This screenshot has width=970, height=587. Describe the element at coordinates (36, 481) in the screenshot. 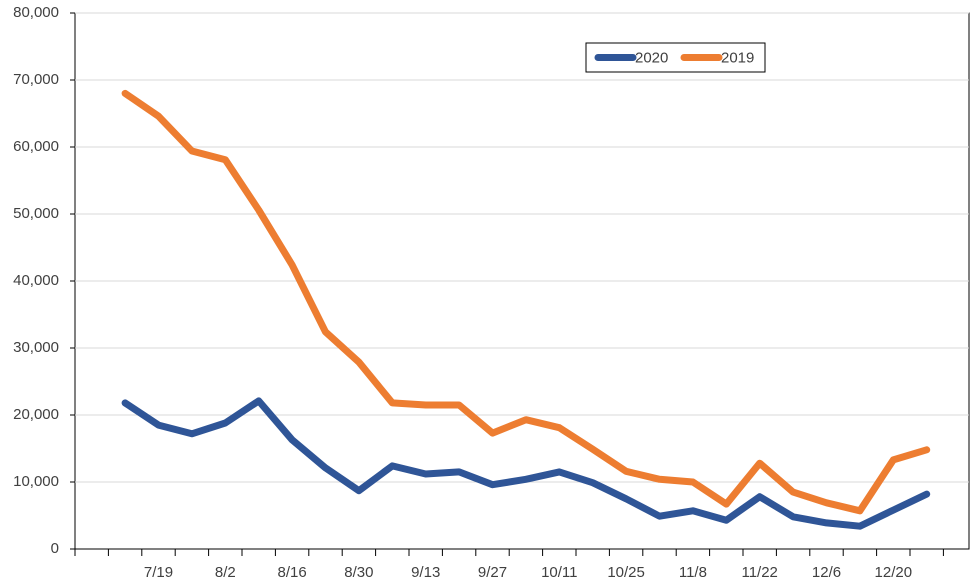

I see `y-tick-label: 10,000` at that location.